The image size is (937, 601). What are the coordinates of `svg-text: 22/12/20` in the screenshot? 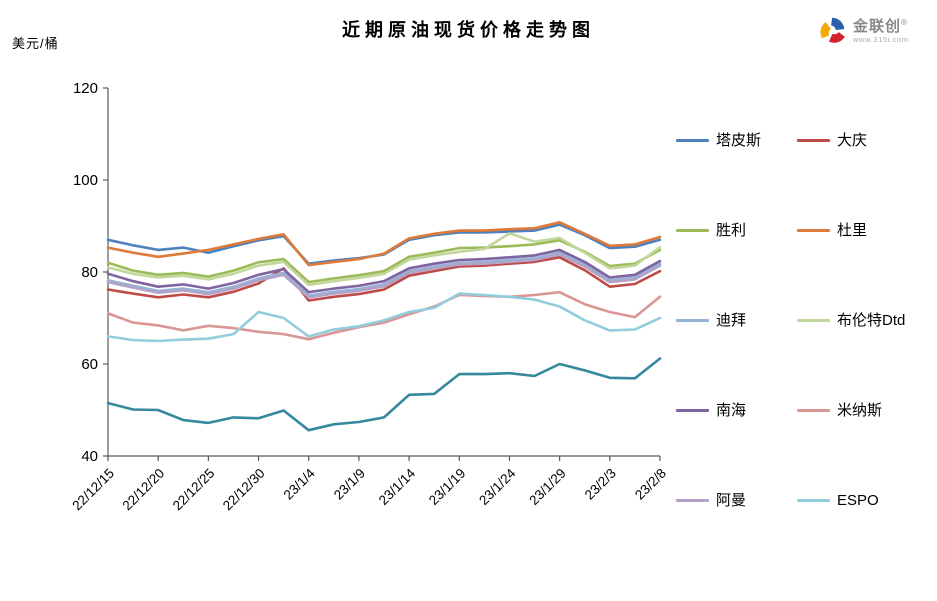 It's located at (144, 490).